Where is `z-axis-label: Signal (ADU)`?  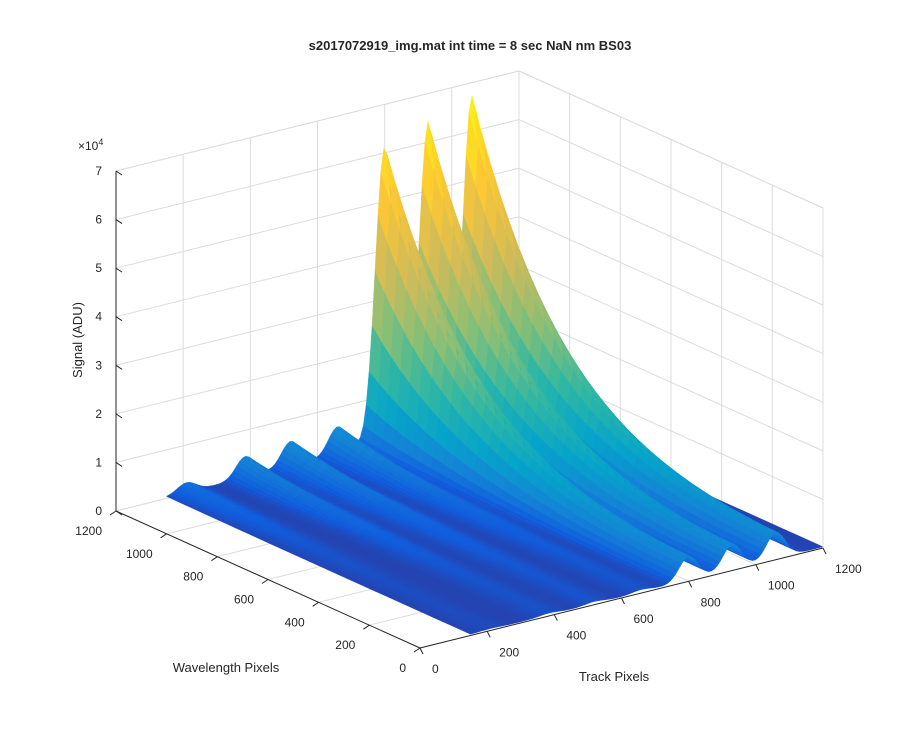
z-axis-label: Signal (ADU) is located at coordinates (77, 340).